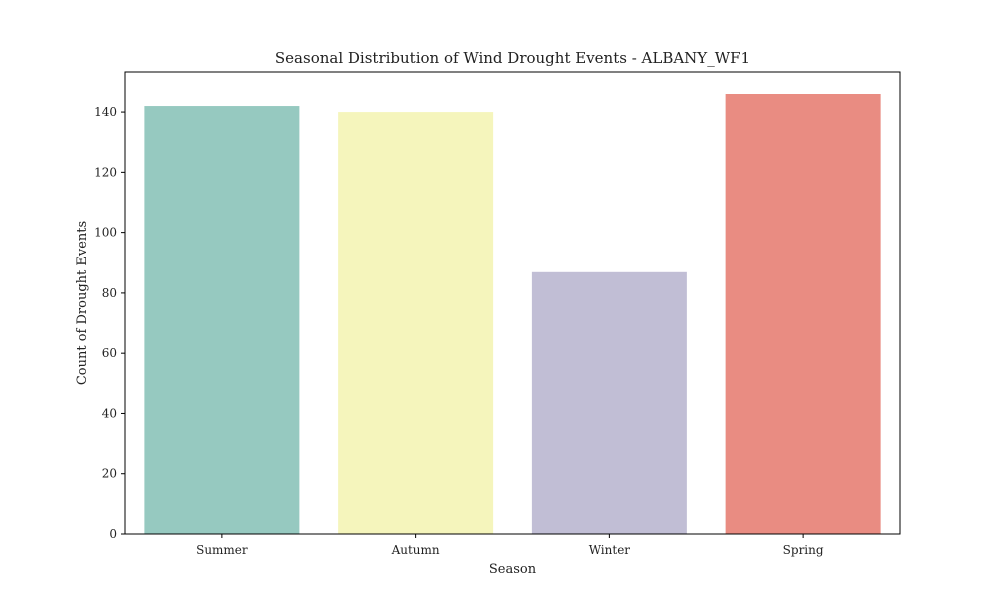 This screenshot has width=1000, height=604. I want to click on y-tick-label: 60, so click(109, 353).